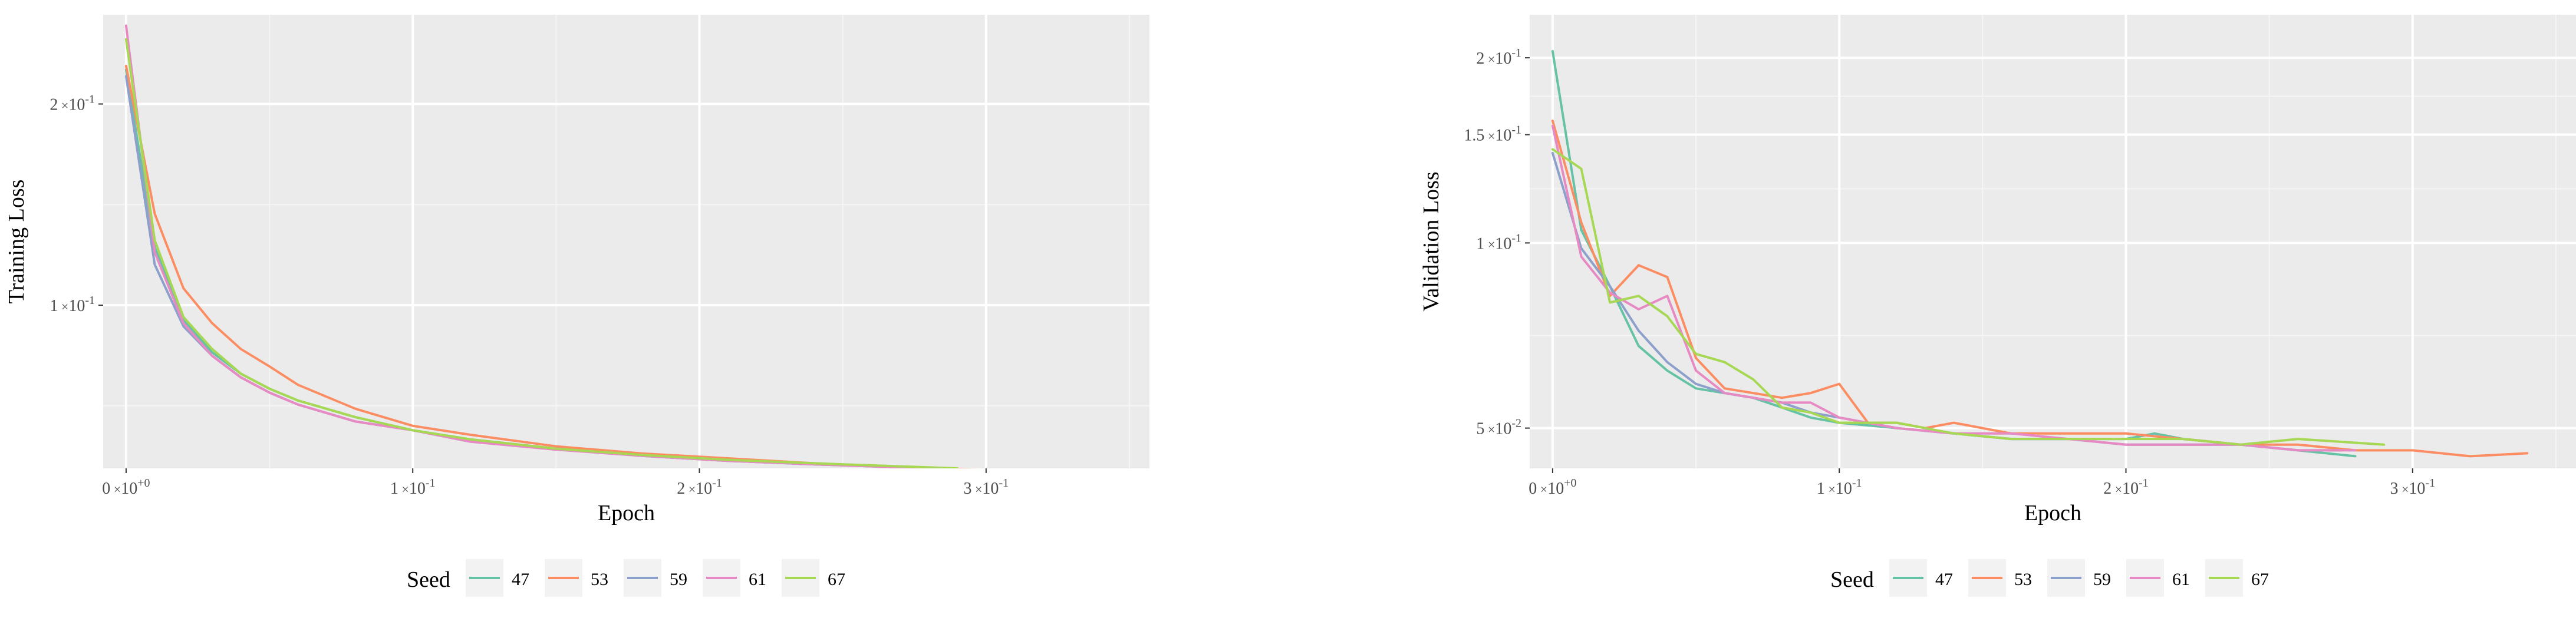  Describe the element at coordinates (2237, 578) in the screenshot. I see `legend-item-seed-67: 67` at that location.